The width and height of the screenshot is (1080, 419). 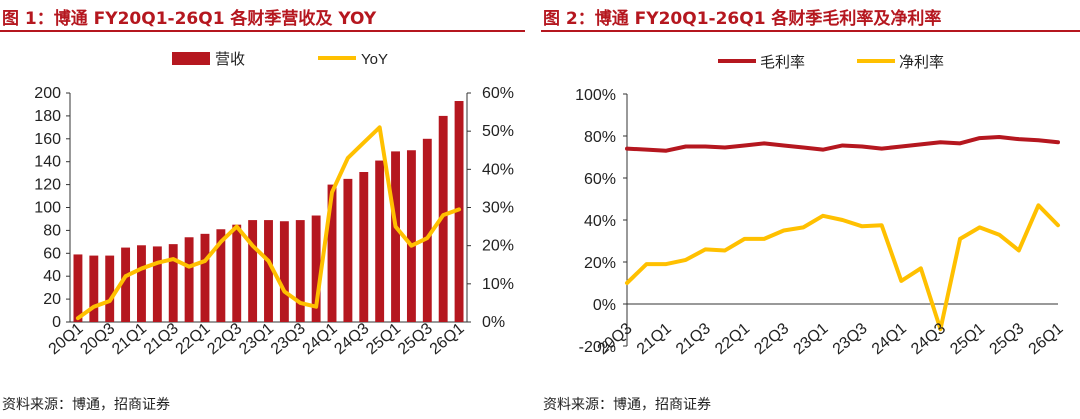 I want to click on right-title-rule, so click(x=810, y=31).